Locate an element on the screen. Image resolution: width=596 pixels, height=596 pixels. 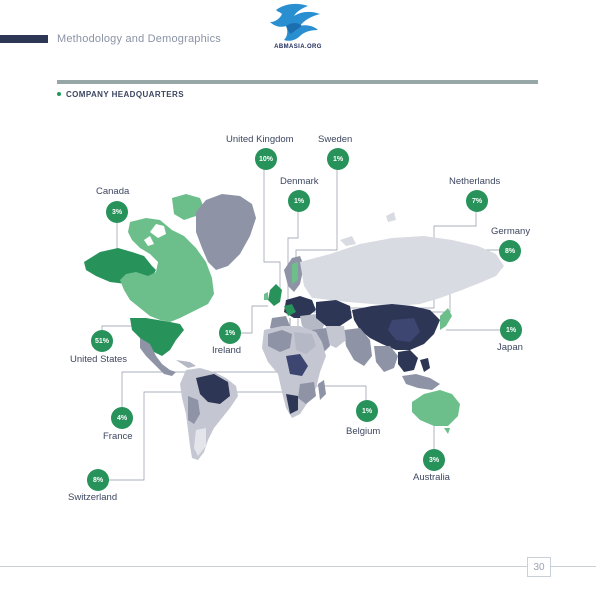
logo-wordmark: ABMASIA.ORG is located at coordinates (298, 47).